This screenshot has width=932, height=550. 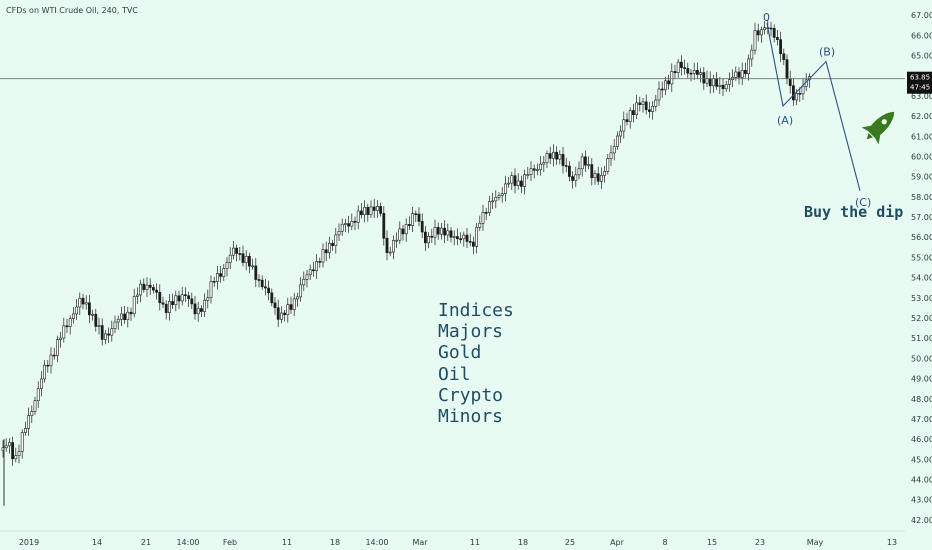 What do you see at coordinates (470, 416) in the screenshot?
I see `list-item-minors: Minors` at bounding box center [470, 416].